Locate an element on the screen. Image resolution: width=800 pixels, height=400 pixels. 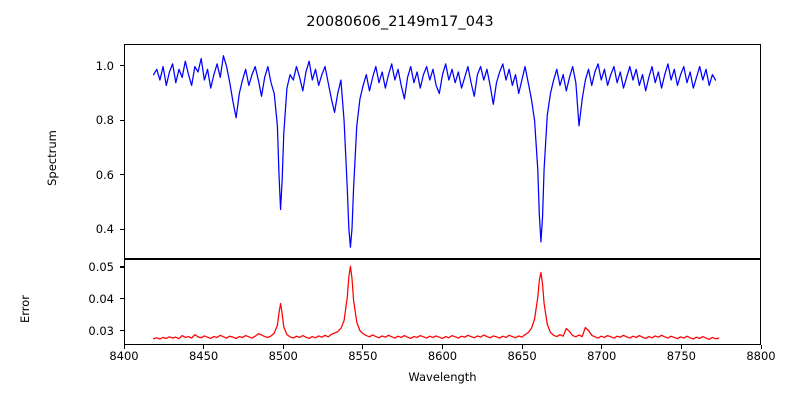
x-tick-label: 8600 is located at coordinates (442, 356).